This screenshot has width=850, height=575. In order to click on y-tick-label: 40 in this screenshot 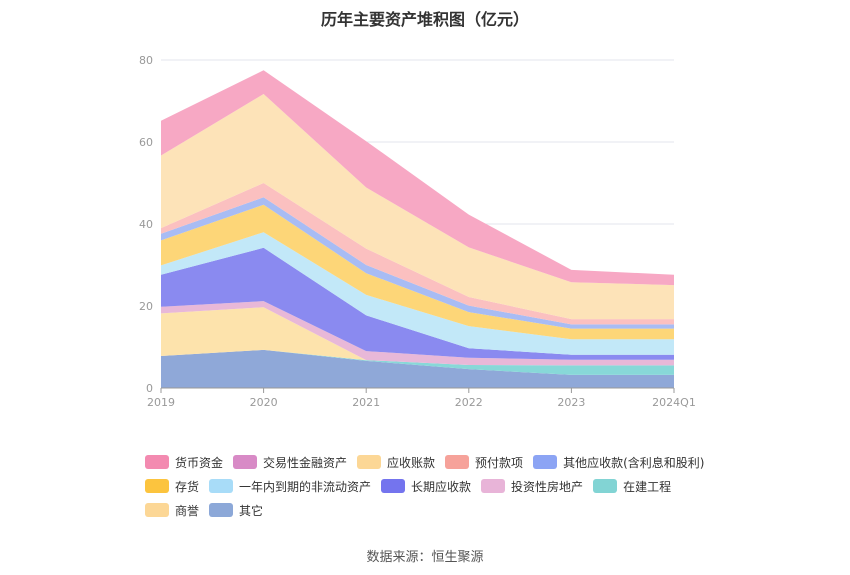, I will do `click(146, 224)`.